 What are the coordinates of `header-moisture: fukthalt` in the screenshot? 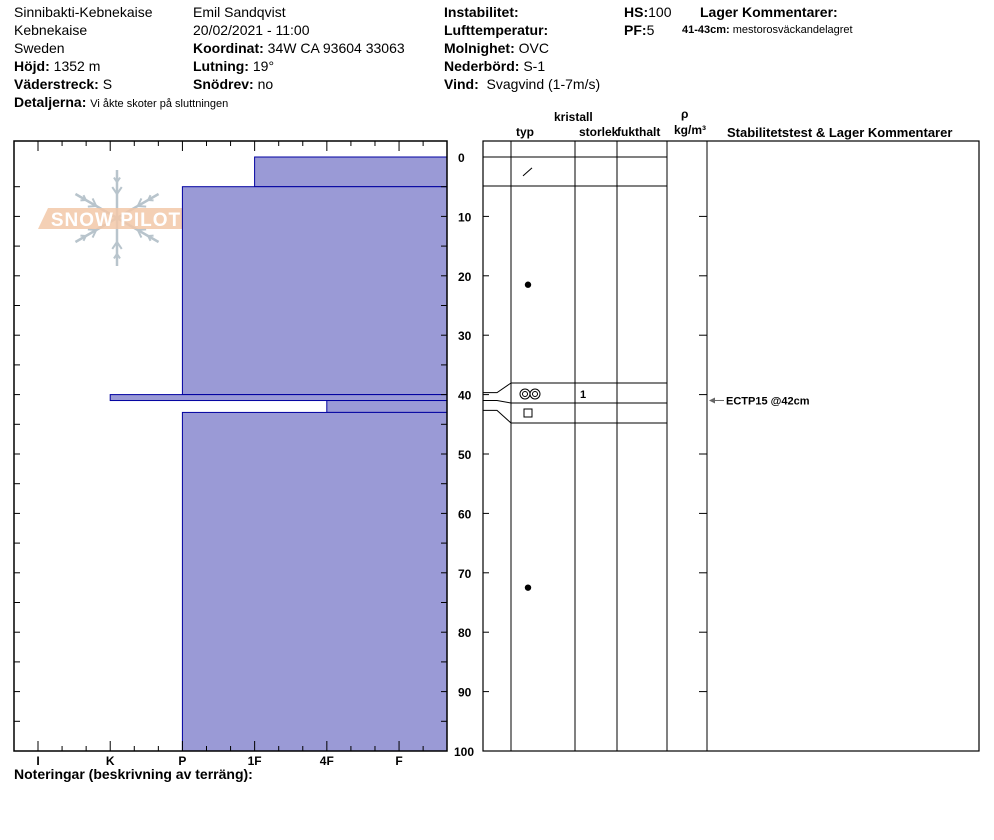 It's located at (639, 132).